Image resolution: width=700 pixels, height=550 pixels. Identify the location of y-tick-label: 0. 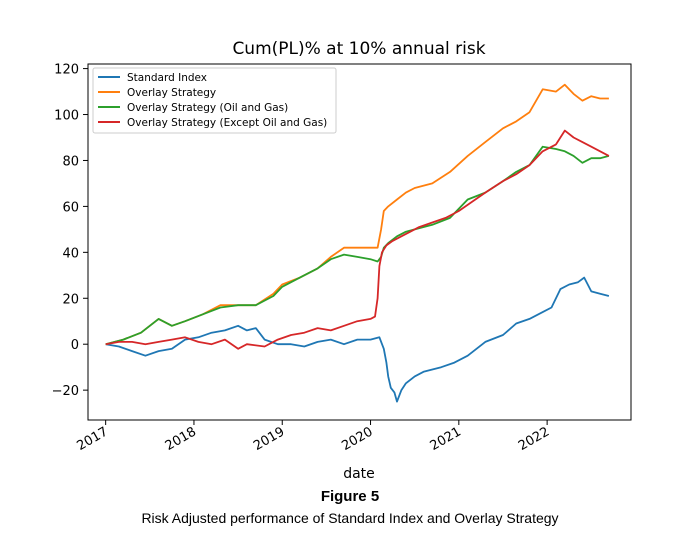
(75, 345).